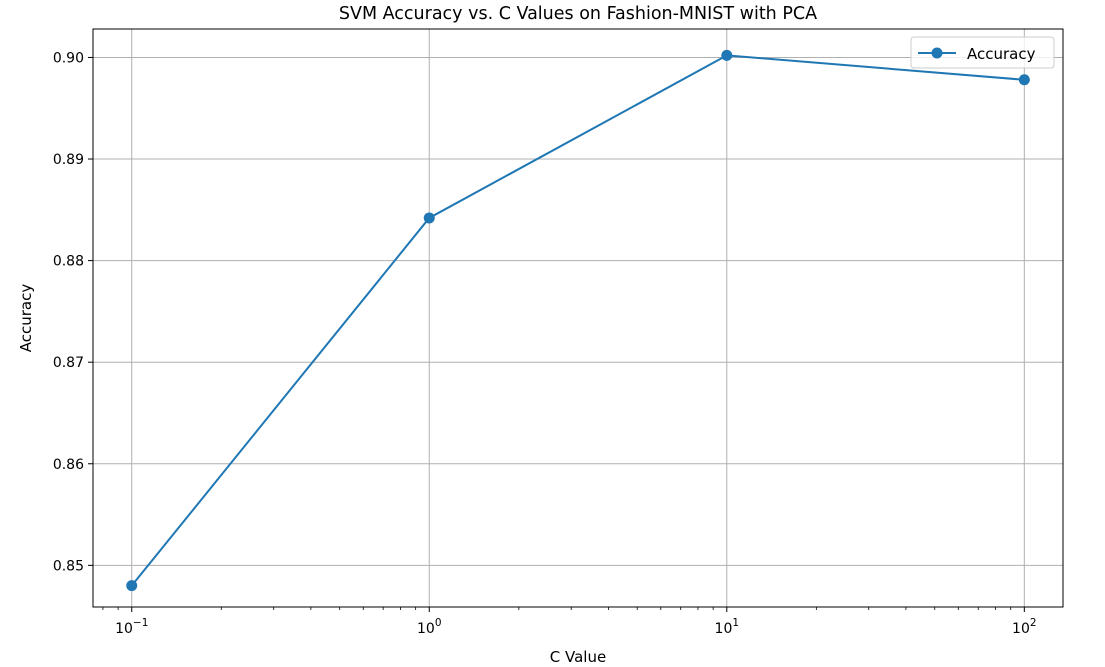 The width and height of the screenshot is (1105, 667). I want to click on y-axis-label: Accuracy, so click(26, 318).